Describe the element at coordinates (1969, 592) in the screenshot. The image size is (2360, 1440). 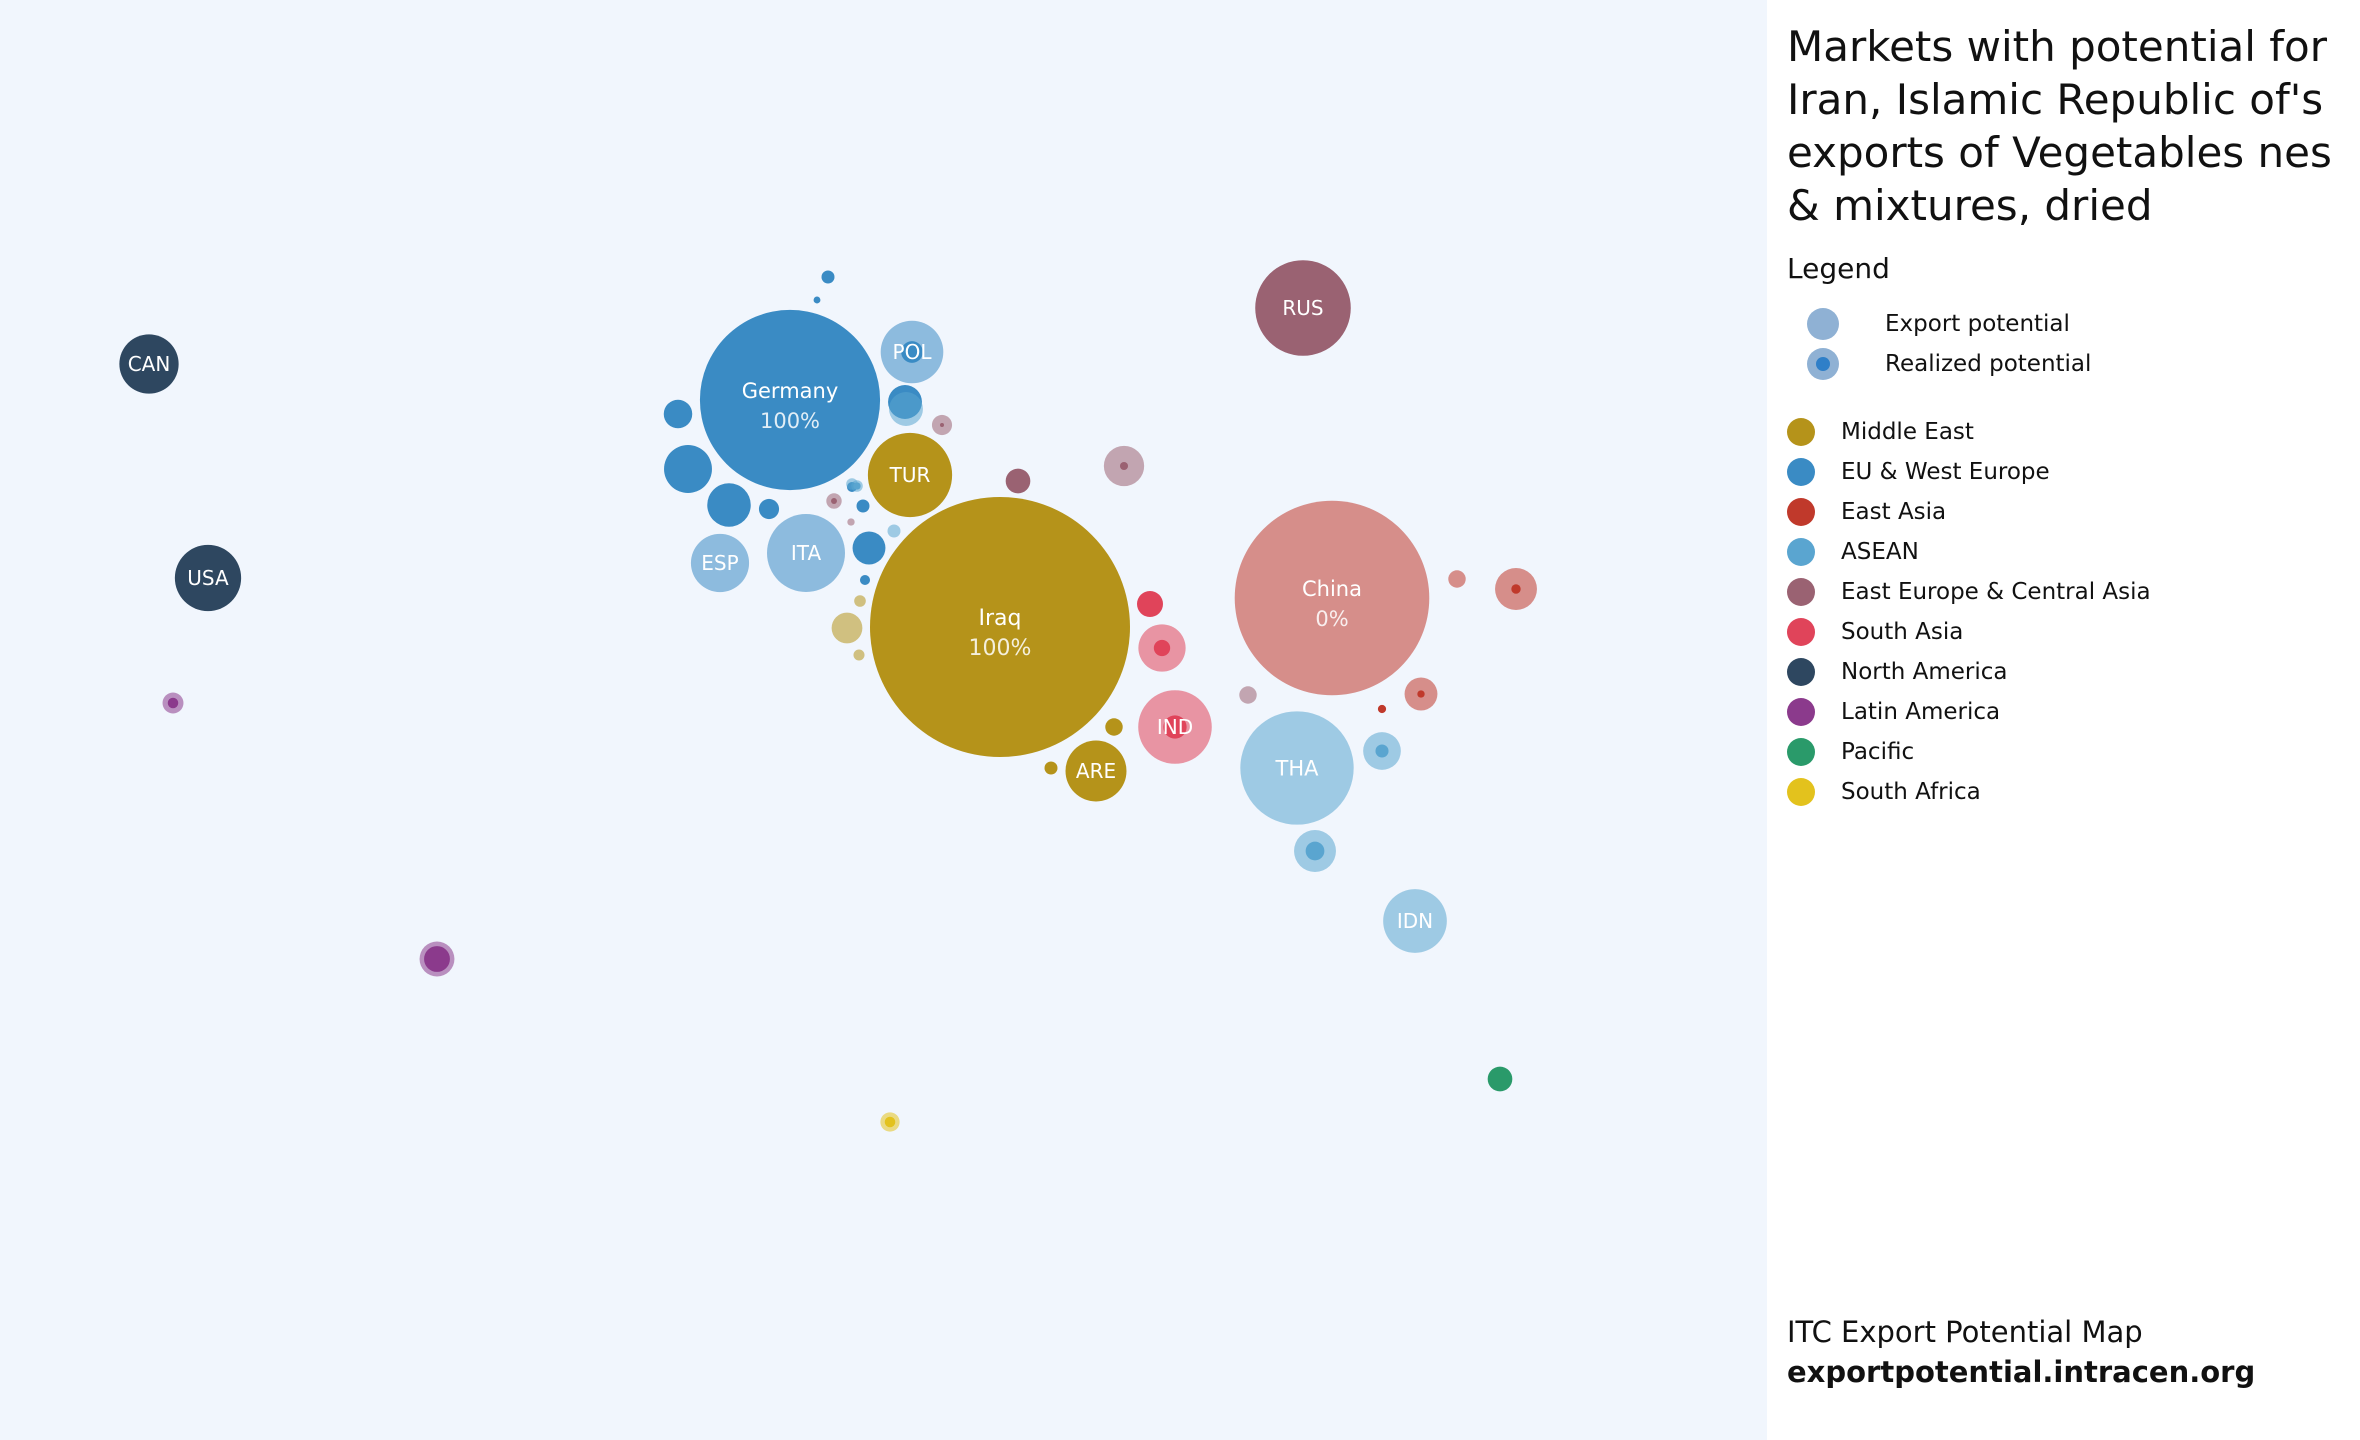
I see `legend-item-east-europe-central-asia: East Europe & Central Asia` at that location.